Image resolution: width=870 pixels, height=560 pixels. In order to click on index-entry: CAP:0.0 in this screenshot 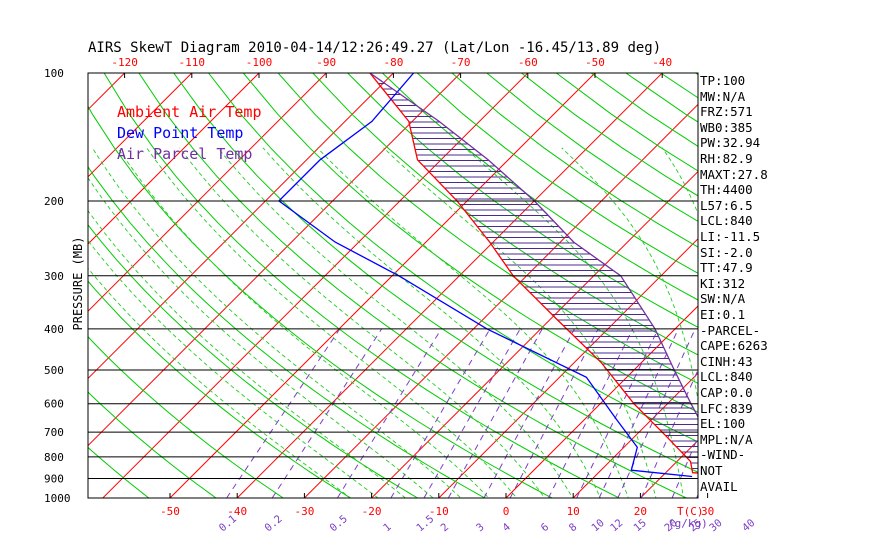, I will do `click(726, 392)`.